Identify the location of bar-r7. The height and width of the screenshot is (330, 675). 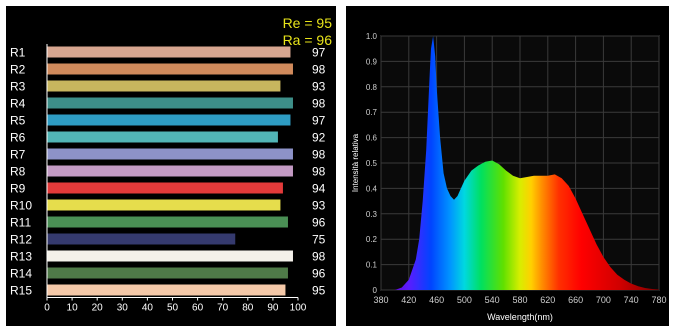
(170, 154).